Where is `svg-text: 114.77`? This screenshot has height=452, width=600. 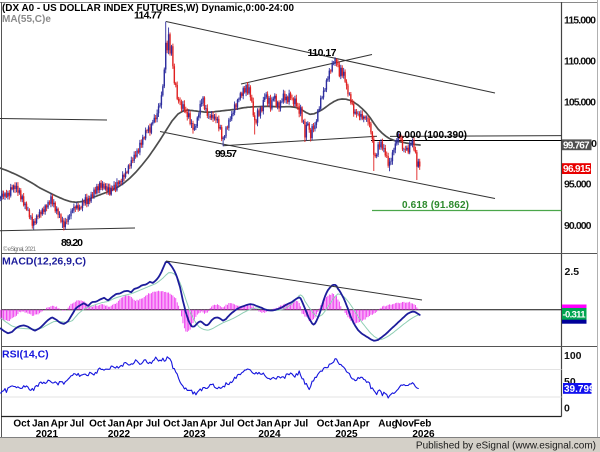 svg-text: 114.77 is located at coordinates (148, 16).